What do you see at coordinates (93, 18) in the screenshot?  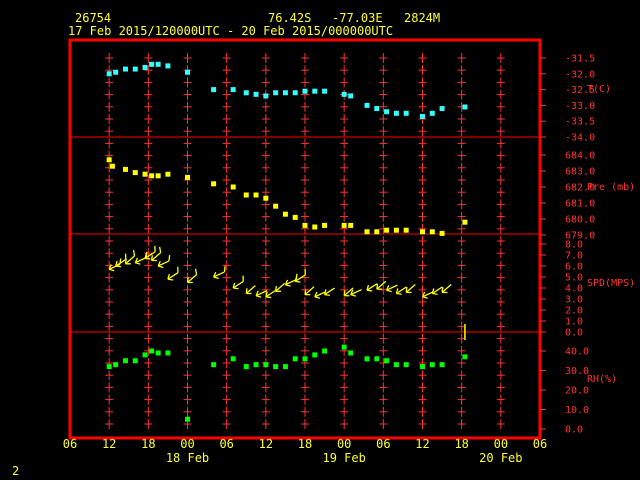 I see `station-id: 26754` at bounding box center [93, 18].